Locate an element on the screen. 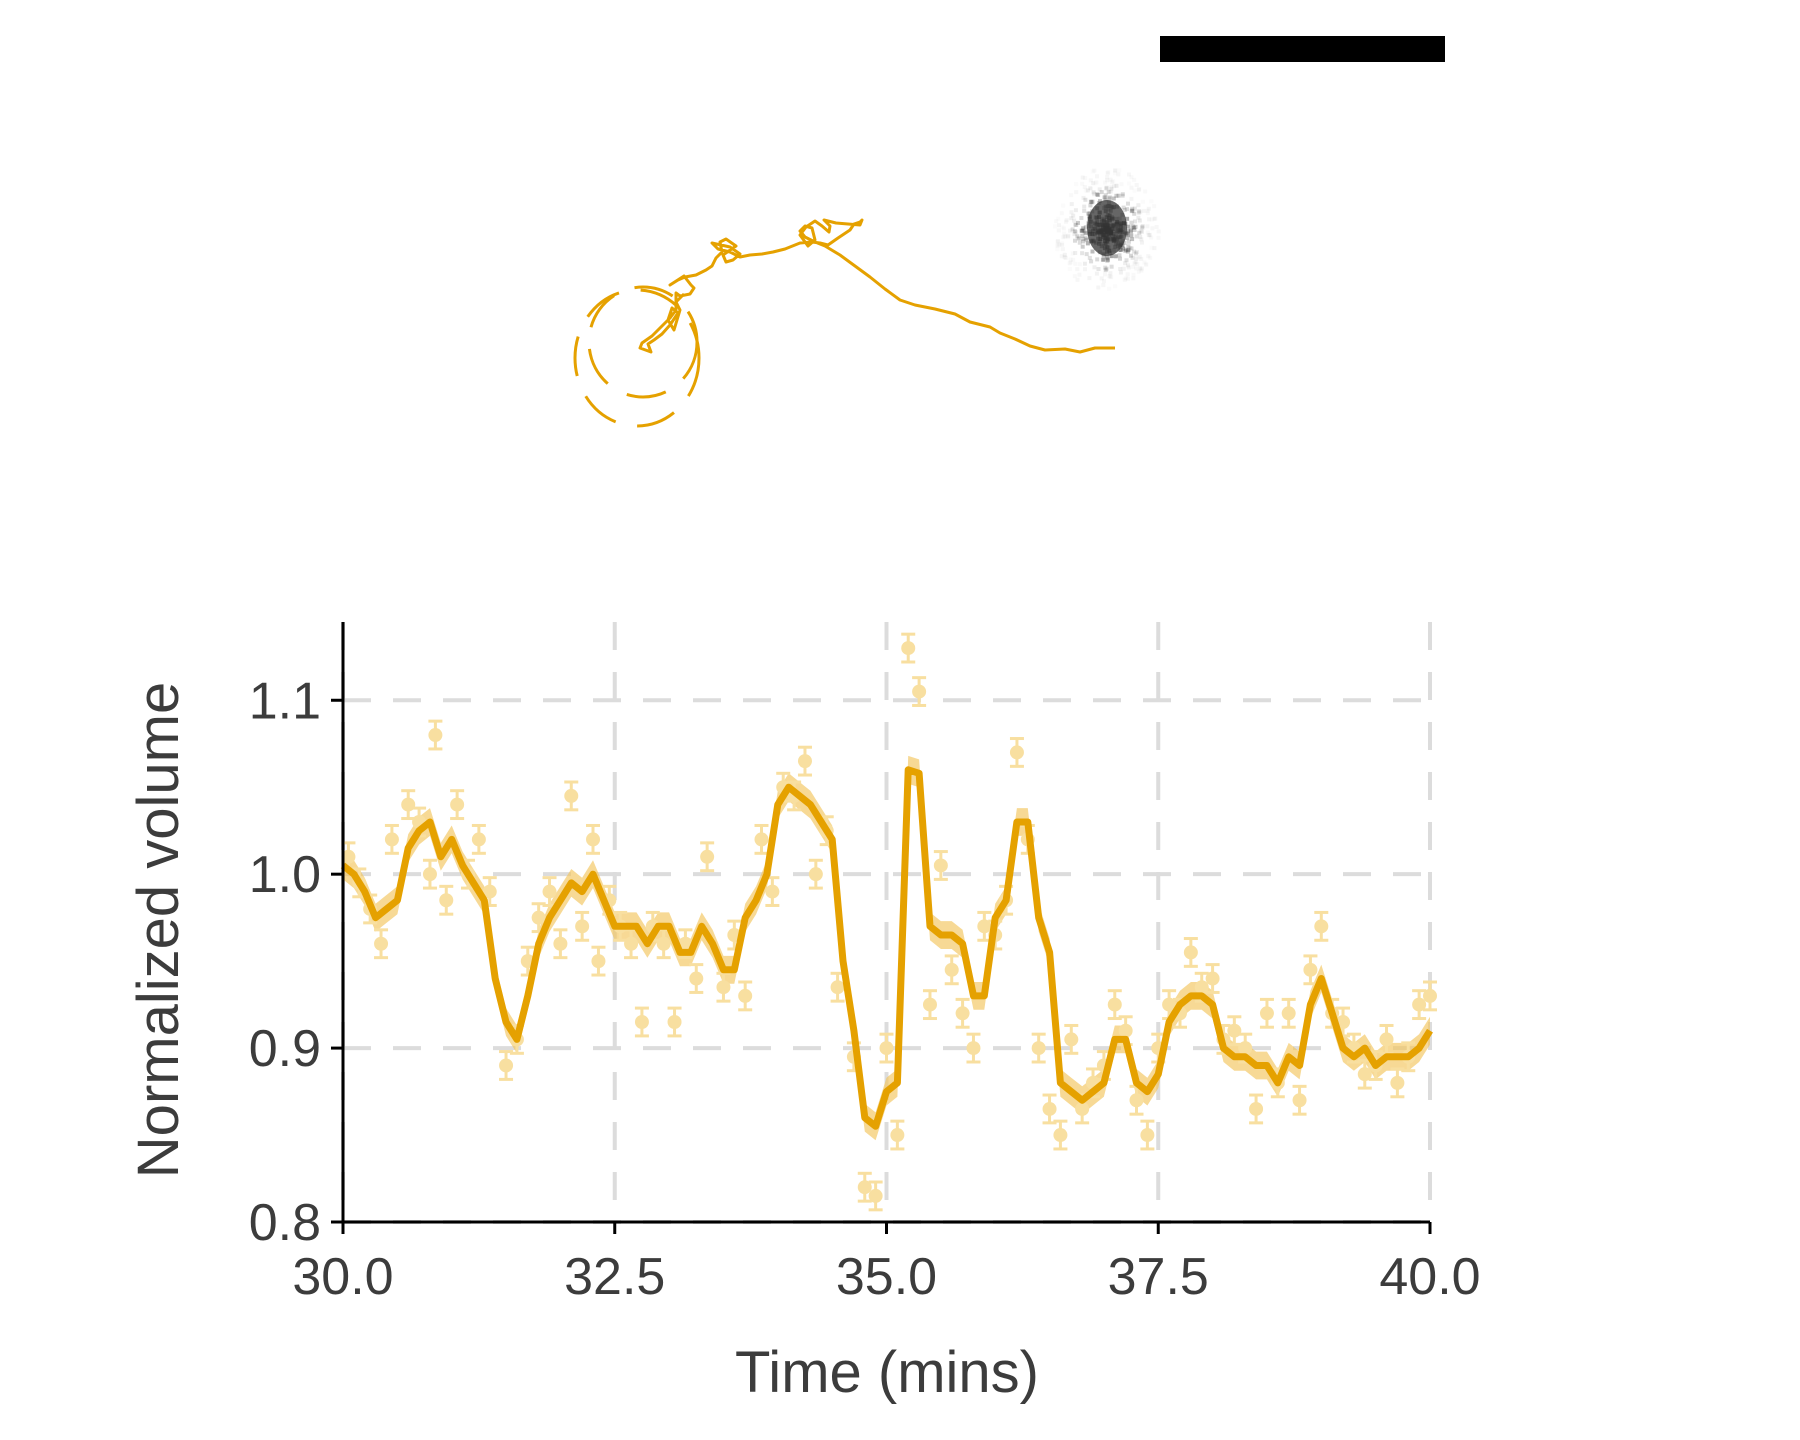 The width and height of the screenshot is (1800, 1440). y-tick-label: 0.8 is located at coordinates (285, 1223).